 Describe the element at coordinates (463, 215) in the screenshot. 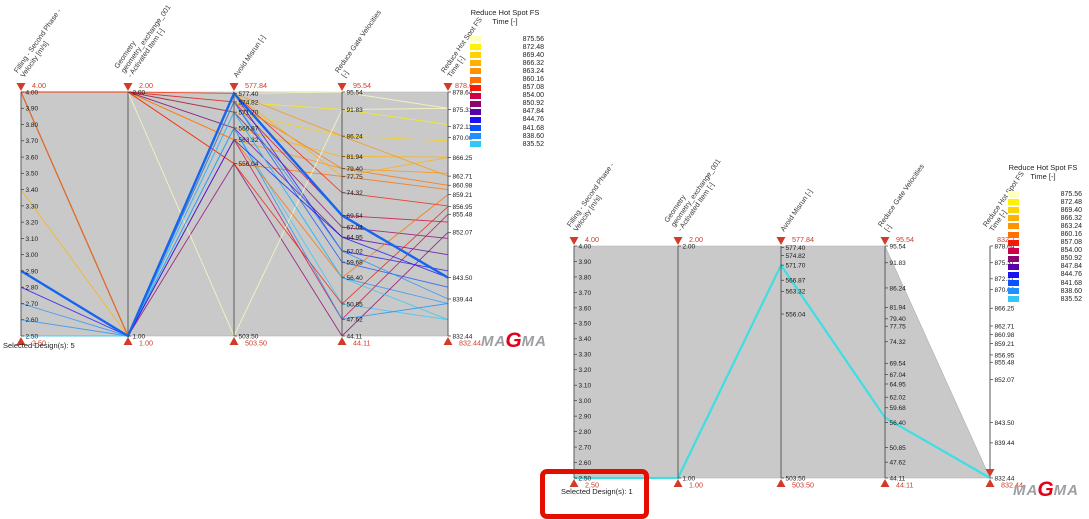

I see `tick-label: 855.48` at that location.